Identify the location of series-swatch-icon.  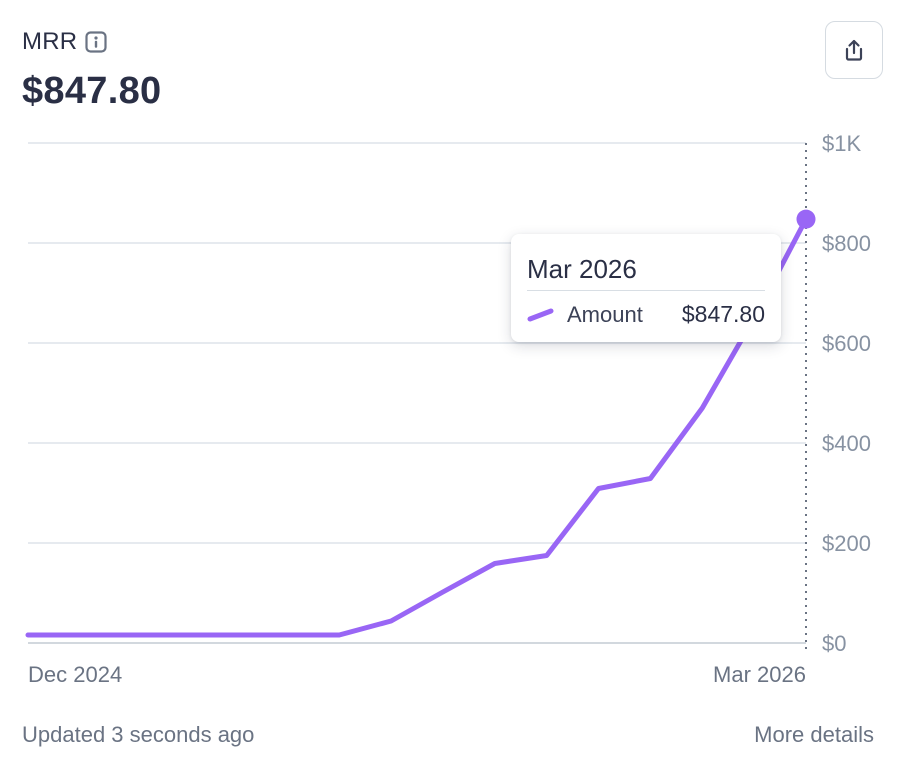
(540, 315).